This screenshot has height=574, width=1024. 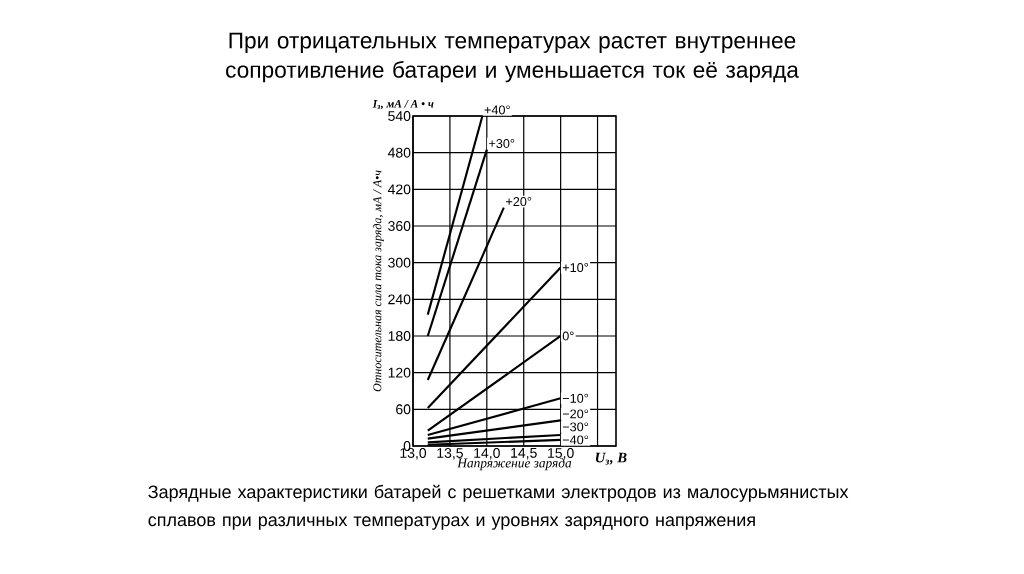 What do you see at coordinates (561, 454) in the screenshot?
I see `x-tick-label: 15,0` at bounding box center [561, 454].